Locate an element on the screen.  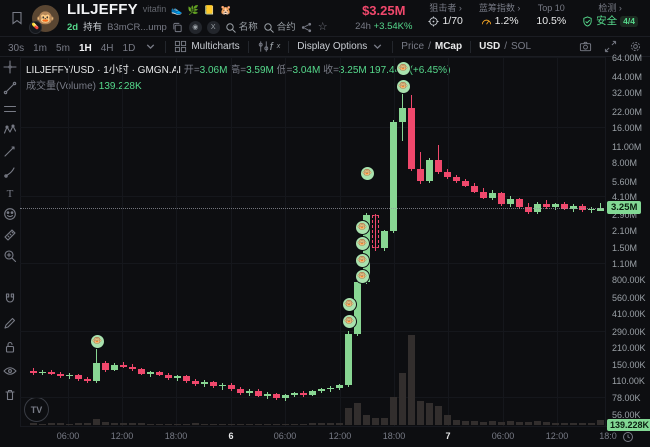
time-axis-label: 18:00 is located at coordinates (394, 436).